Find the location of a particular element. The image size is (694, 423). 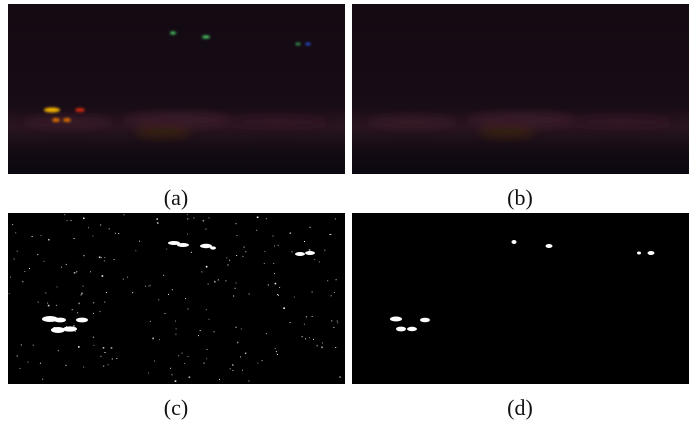

blue-light is located at coordinates (308, 44).